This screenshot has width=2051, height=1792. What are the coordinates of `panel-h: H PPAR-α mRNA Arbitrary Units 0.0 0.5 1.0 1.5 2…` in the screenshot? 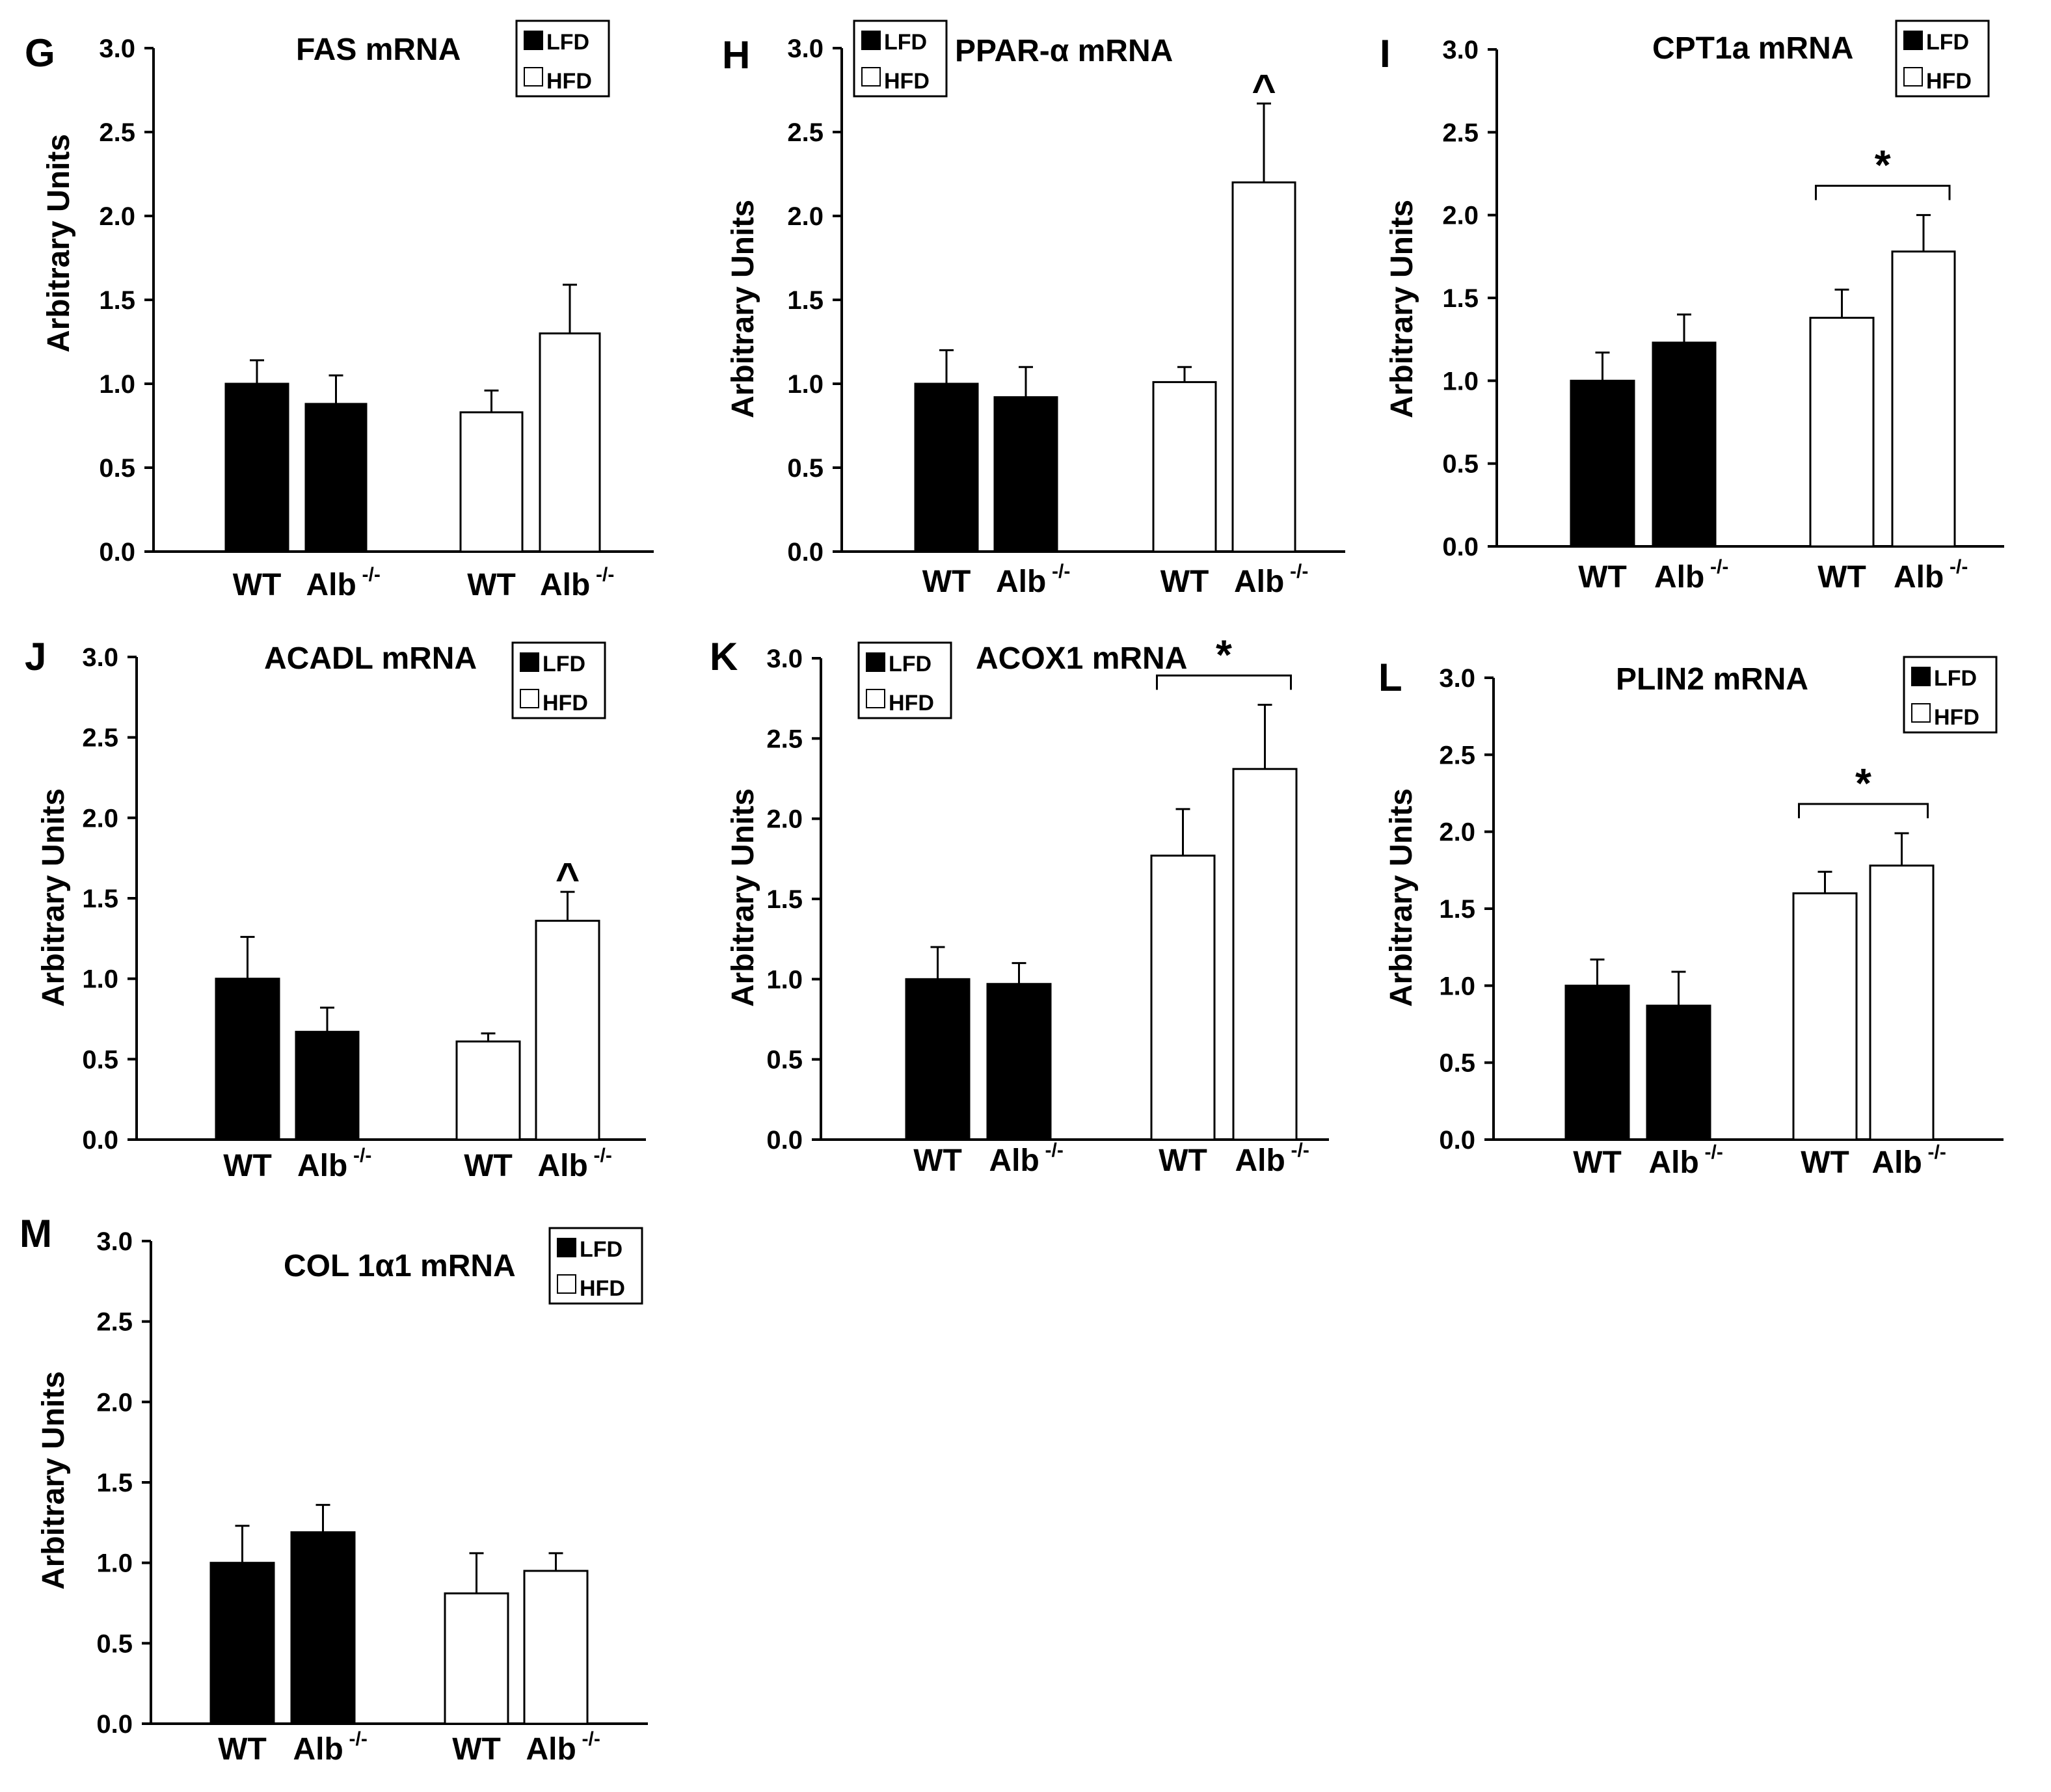 It's located at (1033, 309).